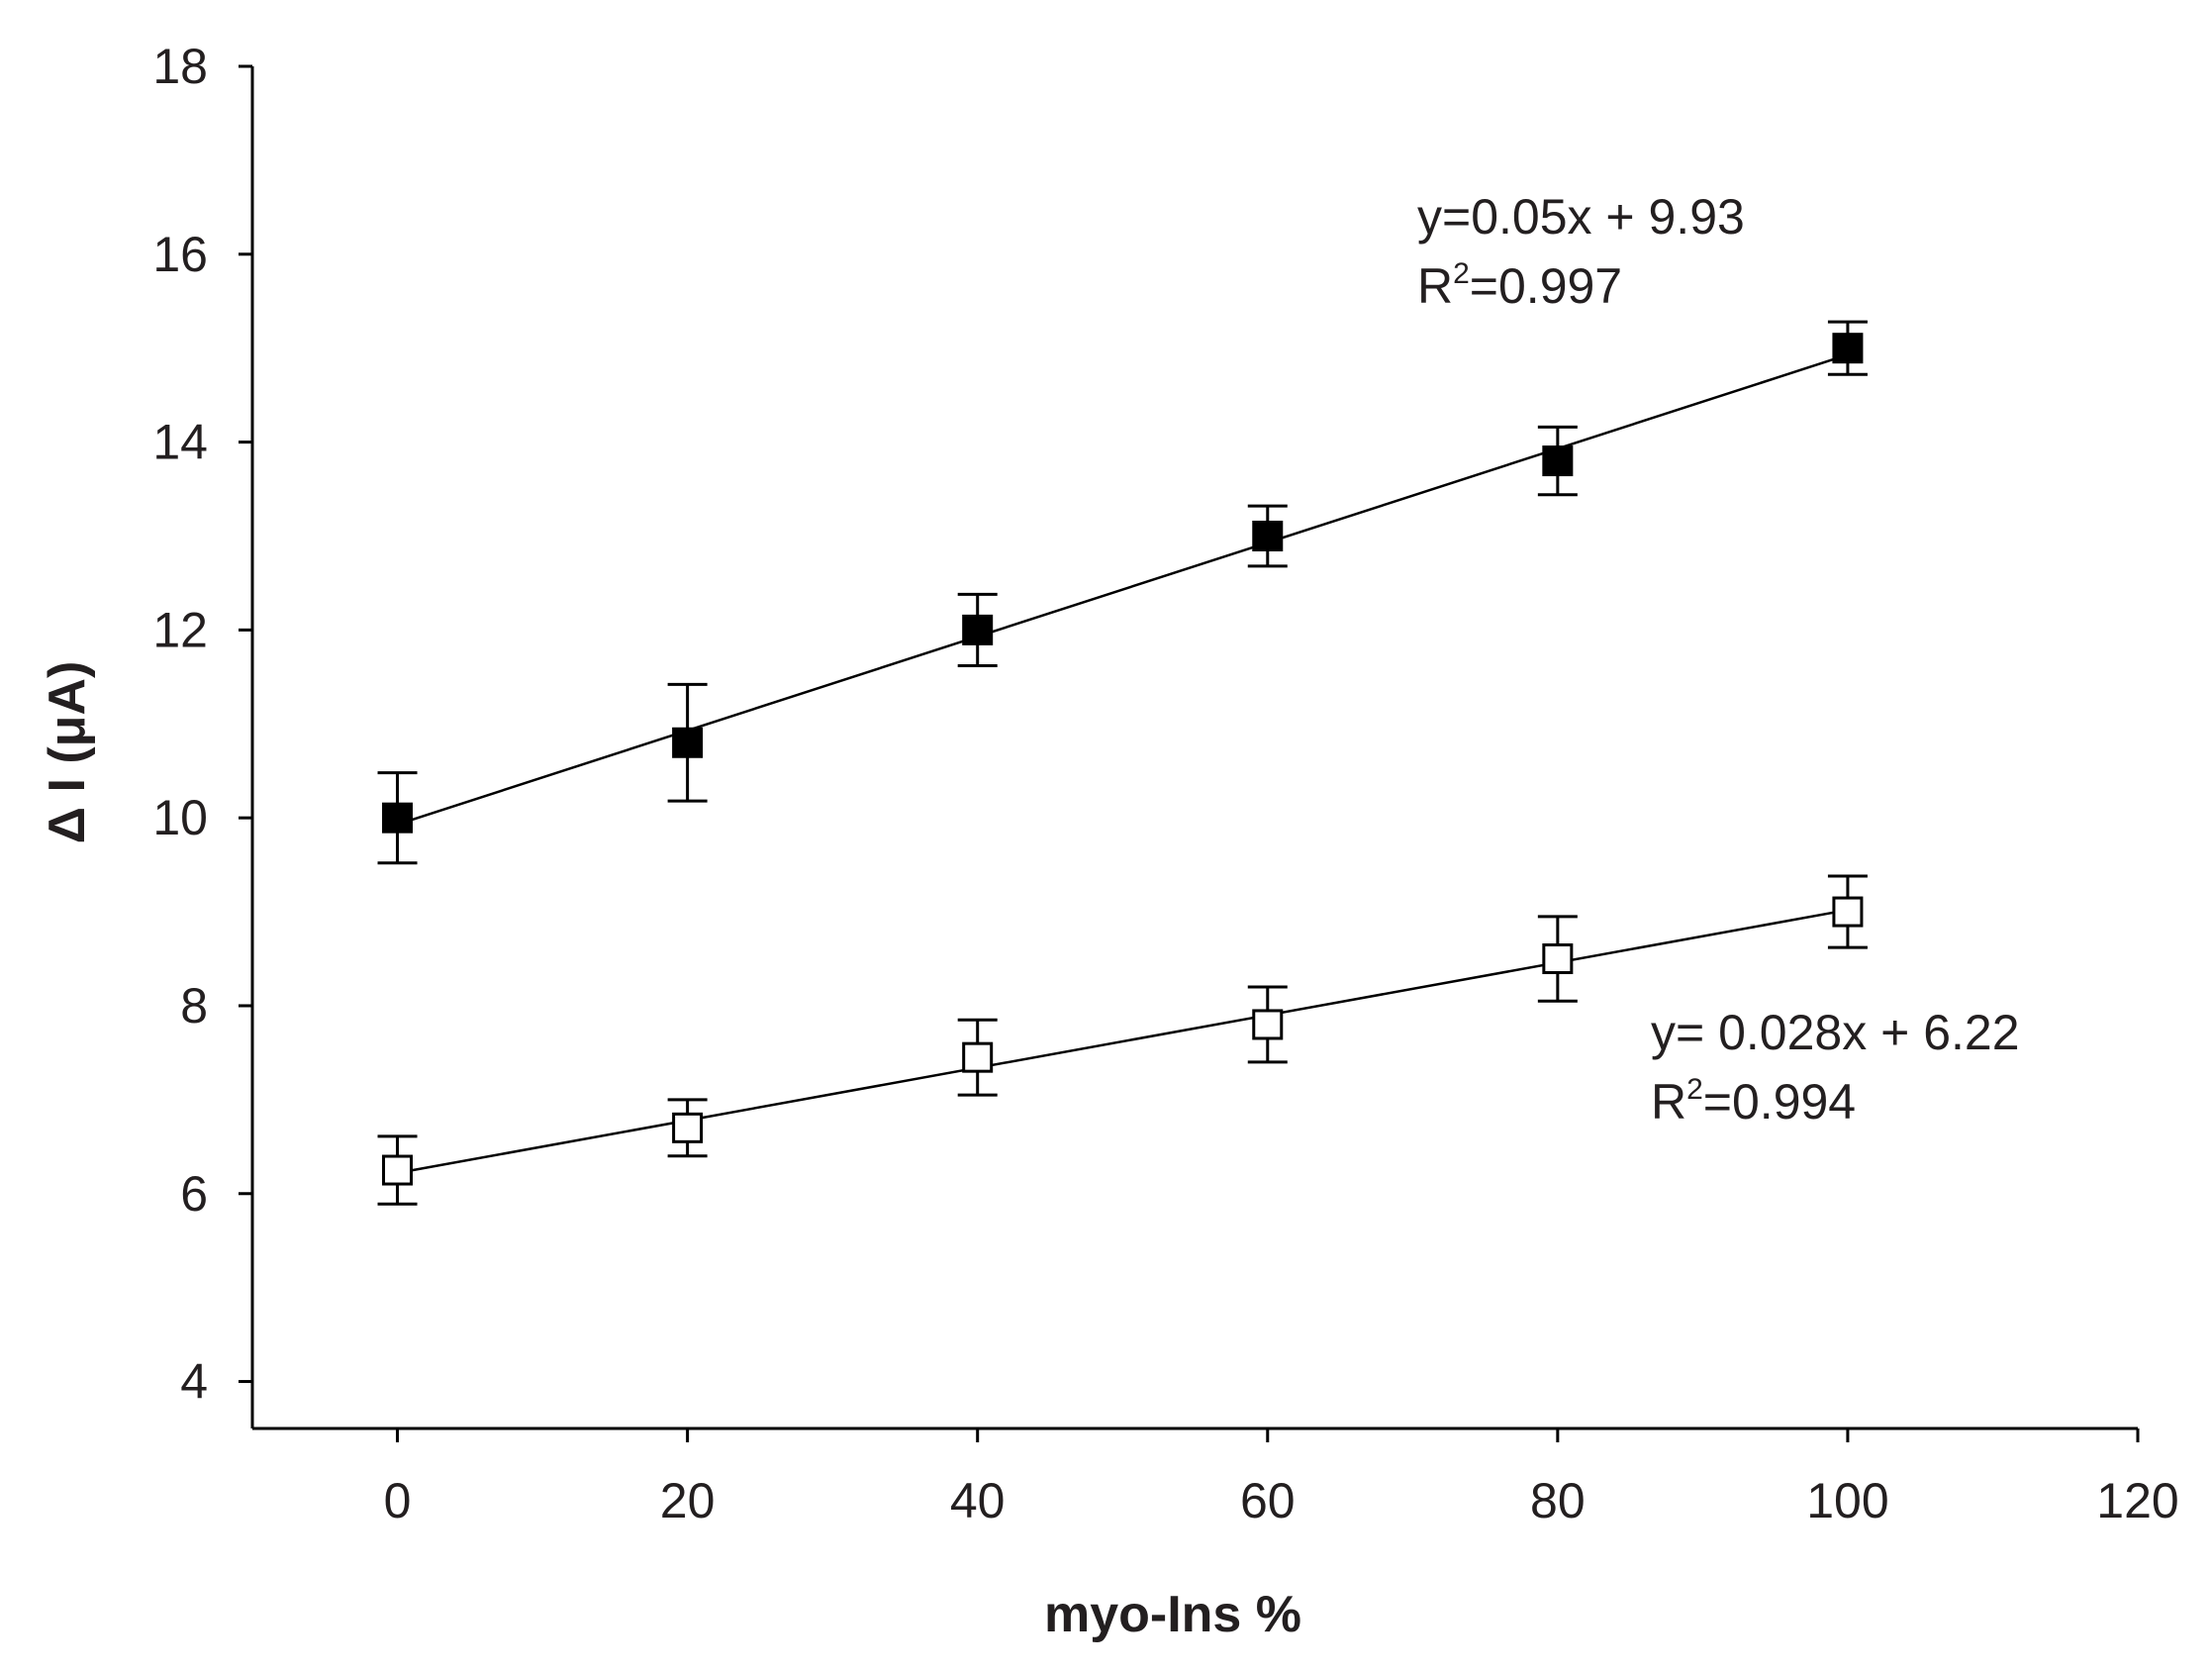 The height and width of the screenshot is (1672, 2212). I want to click on x-tick-label: 80, so click(1558, 1500).